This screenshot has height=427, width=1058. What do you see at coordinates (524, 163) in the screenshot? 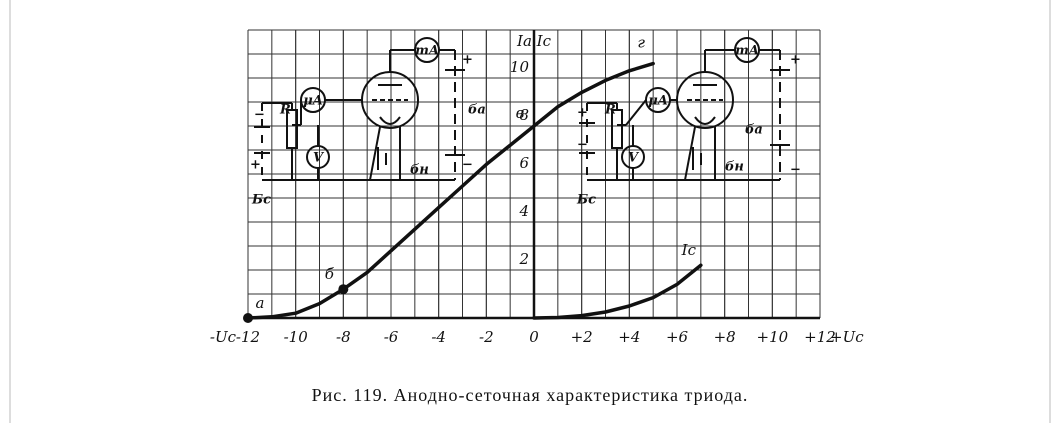
I see `y-tick-label: 6` at bounding box center [524, 163].